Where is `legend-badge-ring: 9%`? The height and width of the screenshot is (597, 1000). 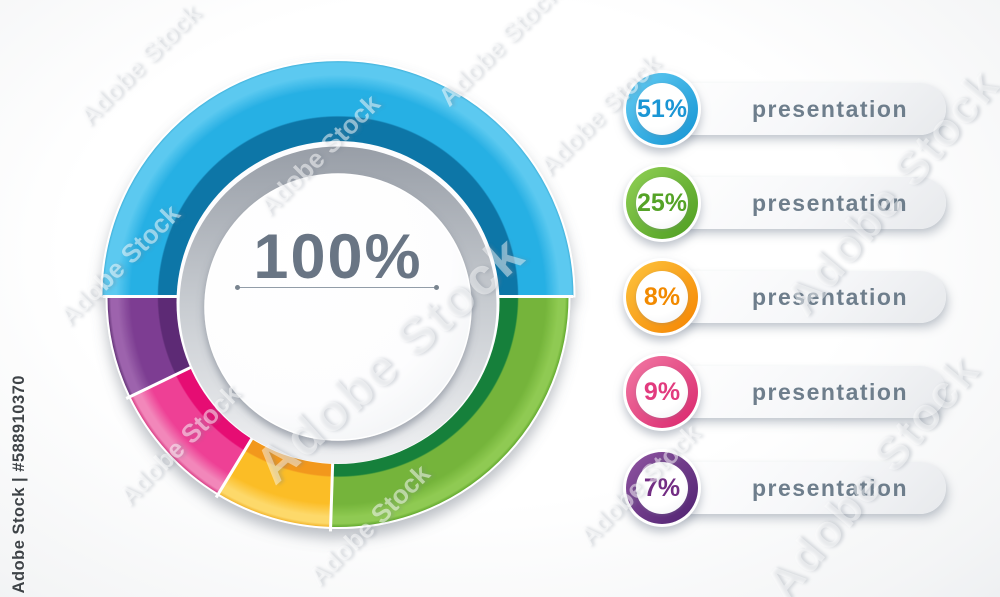
legend-badge-ring: 9% is located at coordinates (662, 392).